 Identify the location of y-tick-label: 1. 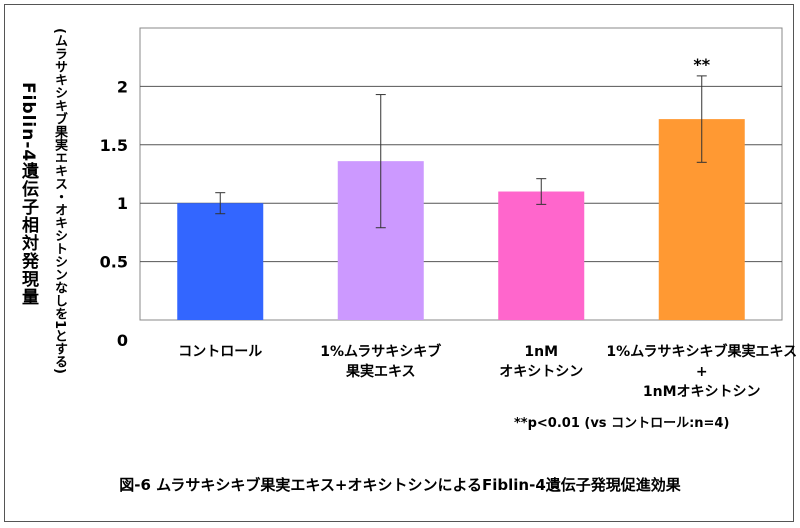
(122, 203).